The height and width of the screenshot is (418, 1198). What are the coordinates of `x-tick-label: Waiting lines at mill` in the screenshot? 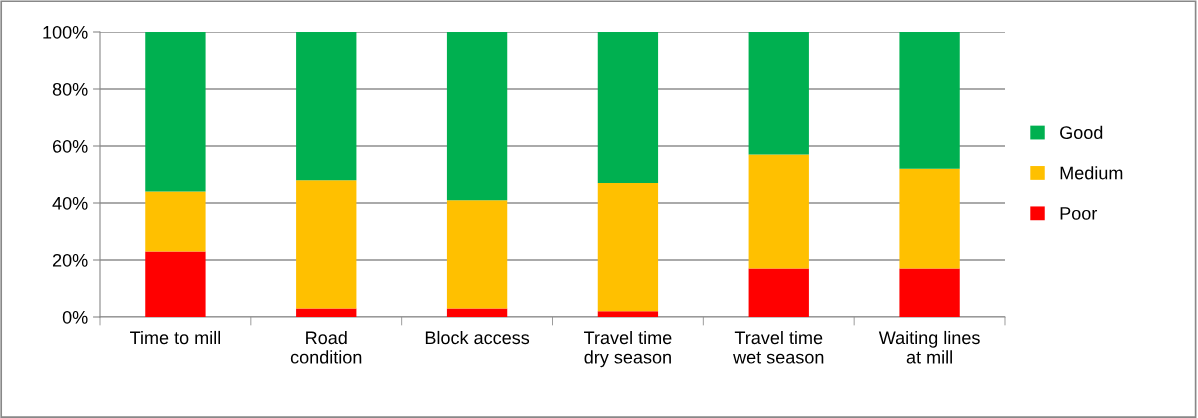 It's located at (929, 347).